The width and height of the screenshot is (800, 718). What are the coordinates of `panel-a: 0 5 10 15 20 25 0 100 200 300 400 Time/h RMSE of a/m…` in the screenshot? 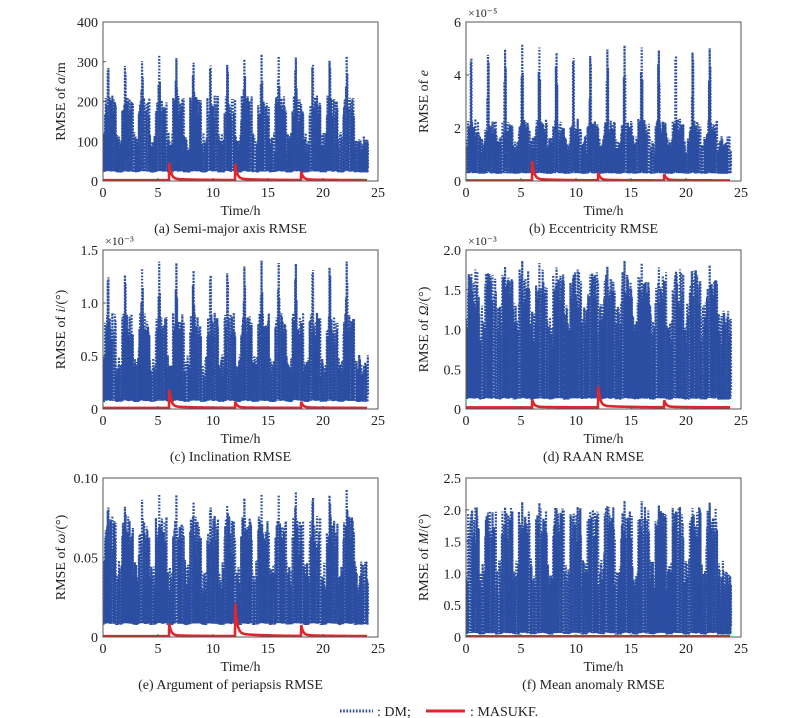 It's located at (219, 126).